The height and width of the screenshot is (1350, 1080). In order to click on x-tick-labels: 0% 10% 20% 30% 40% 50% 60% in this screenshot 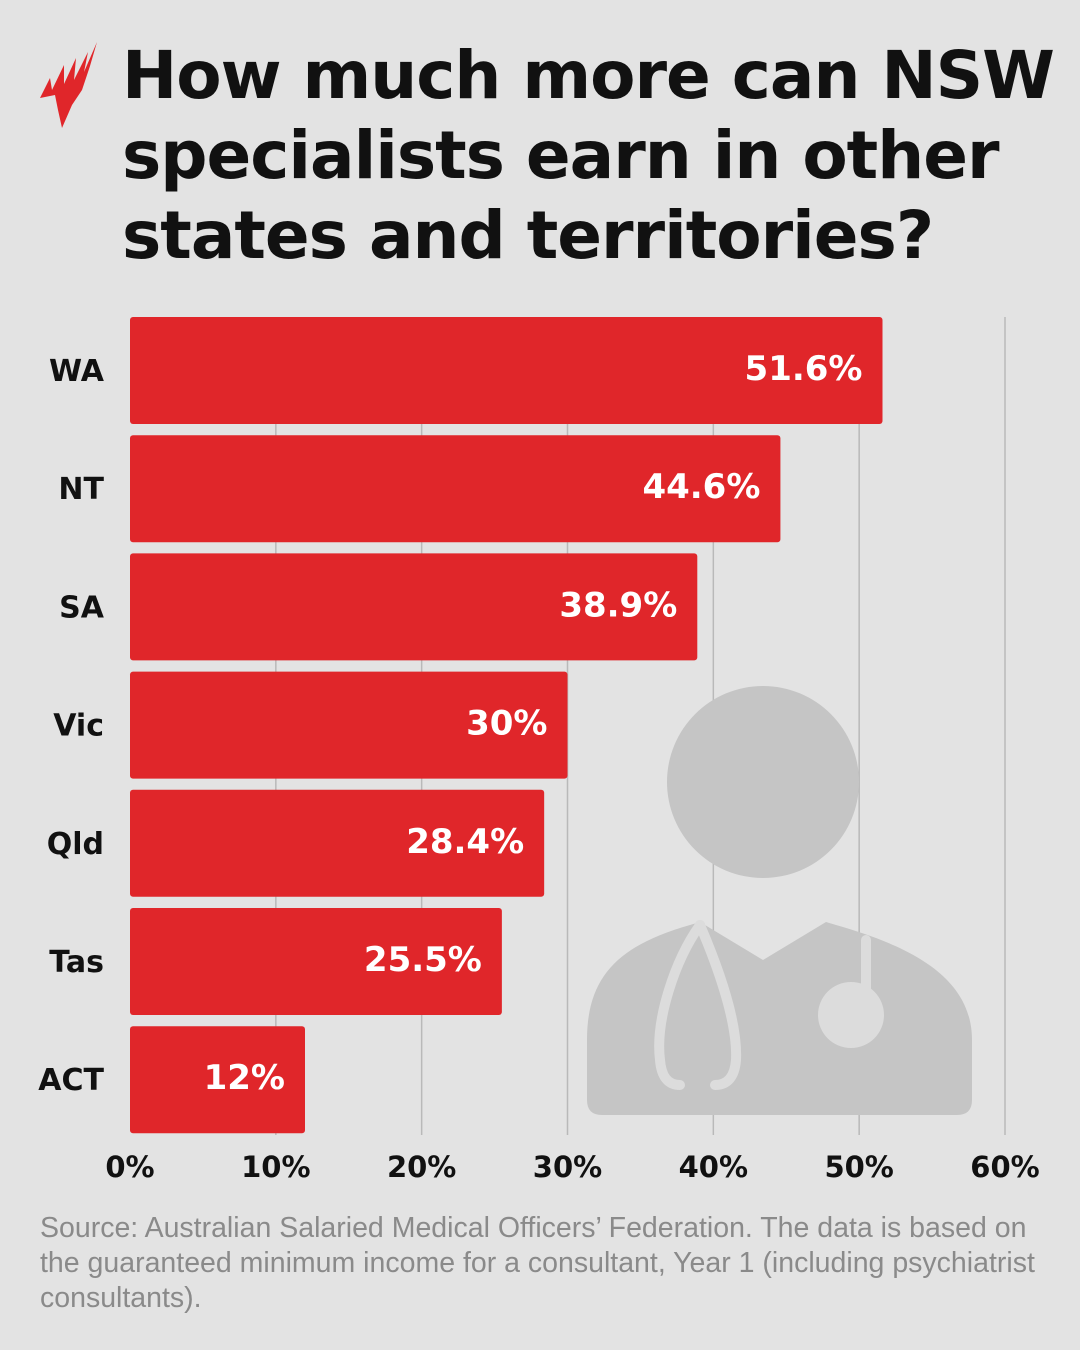, I will do `click(572, 1167)`.